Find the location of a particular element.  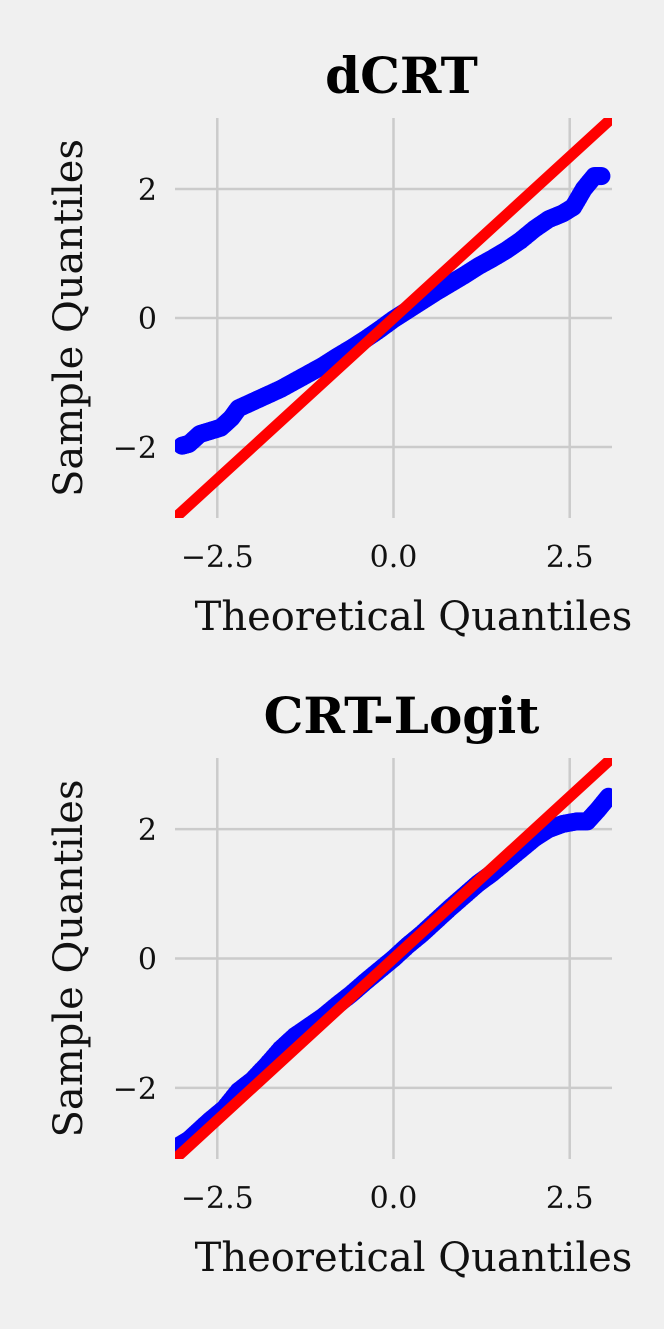

chart-title: CRT-Logit is located at coordinates (402, 715).